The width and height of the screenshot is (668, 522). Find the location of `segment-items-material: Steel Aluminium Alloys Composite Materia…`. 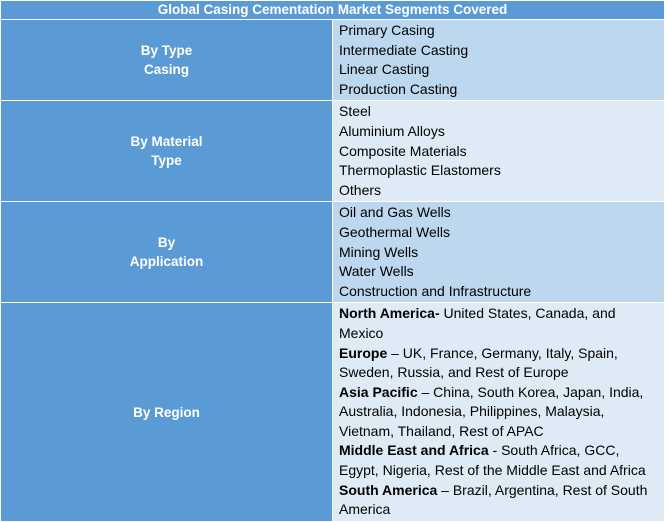

segment-items-material: Steel Aluminium Alloys Composite Materia… is located at coordinates (498, 151).